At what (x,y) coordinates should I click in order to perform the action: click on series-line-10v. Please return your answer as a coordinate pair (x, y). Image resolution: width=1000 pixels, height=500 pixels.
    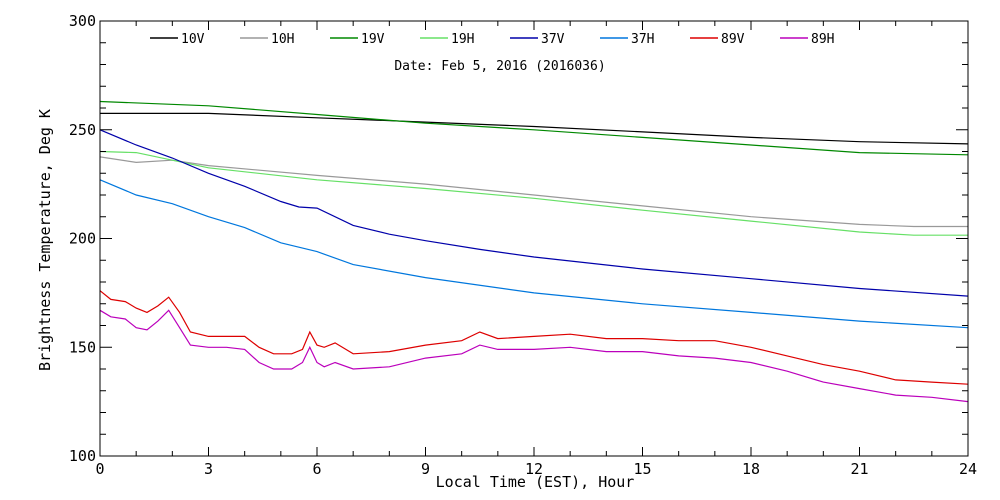
    Looking at the image, I should click on (534, 128).